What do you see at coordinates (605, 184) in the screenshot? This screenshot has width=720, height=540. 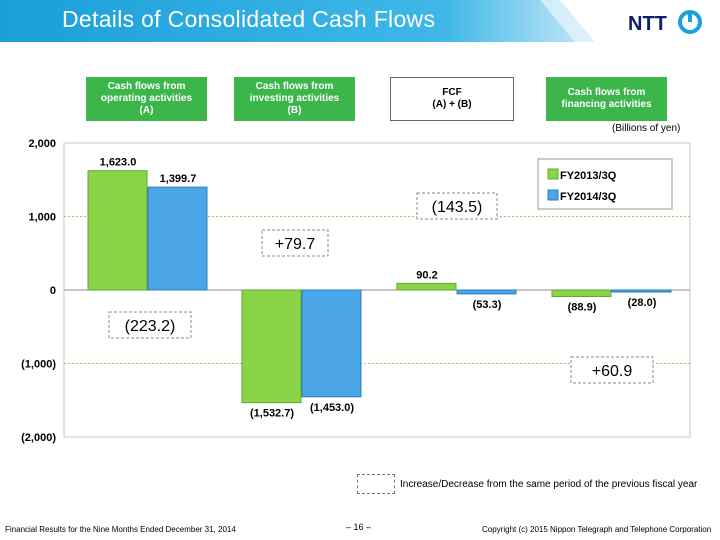 I see `legend` at bounding box center [605, 184].